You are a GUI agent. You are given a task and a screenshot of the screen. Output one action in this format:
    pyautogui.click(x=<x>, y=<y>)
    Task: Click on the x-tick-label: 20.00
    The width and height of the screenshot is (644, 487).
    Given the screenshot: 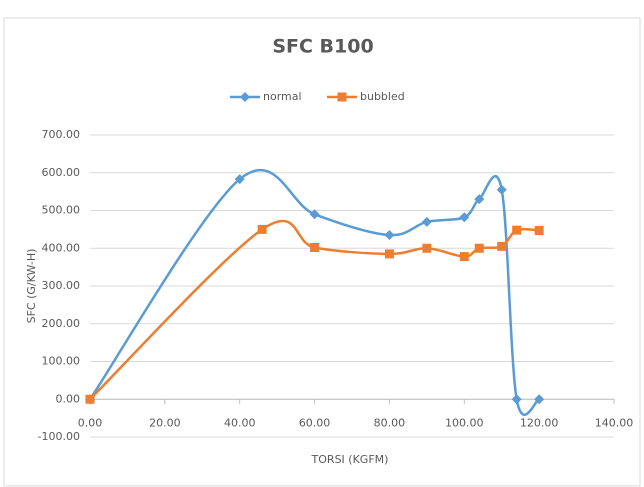 What is the action you would take?
    pyautogui.click(x=165, y=422)
    